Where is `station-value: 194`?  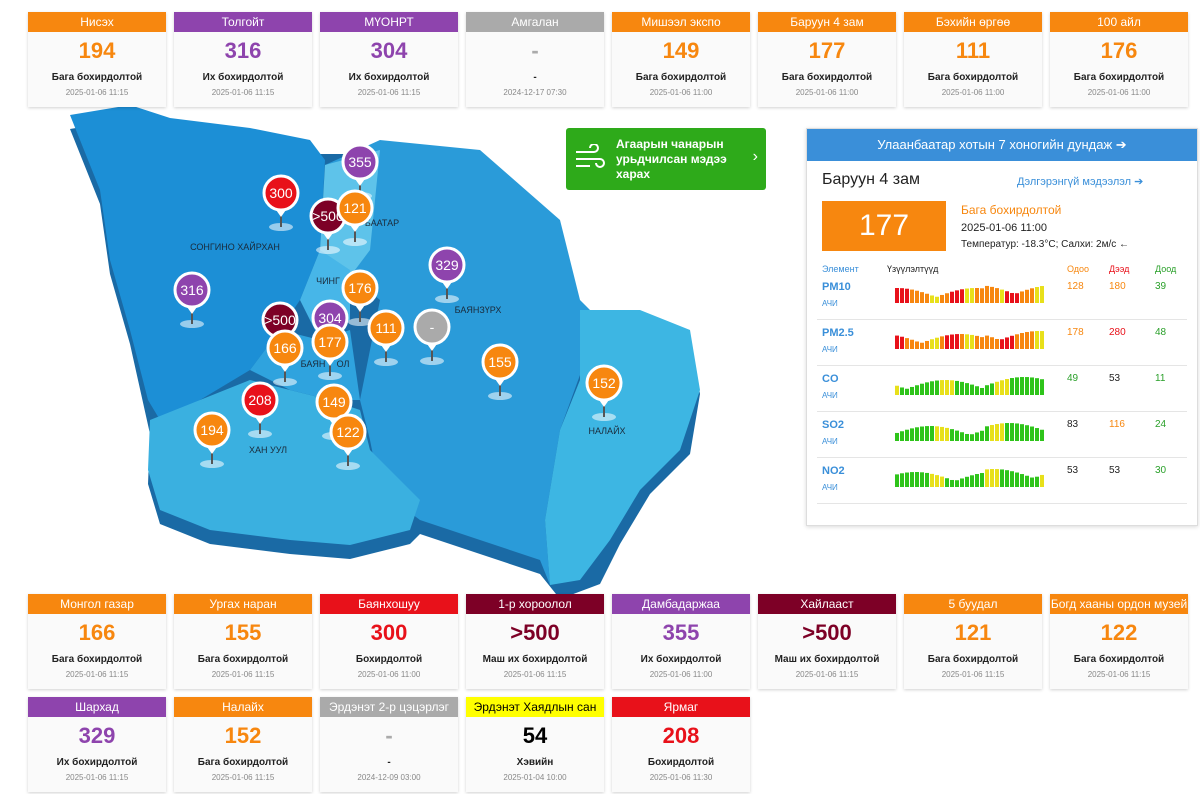
station-value: 194 is located at coordinates (97, 50).